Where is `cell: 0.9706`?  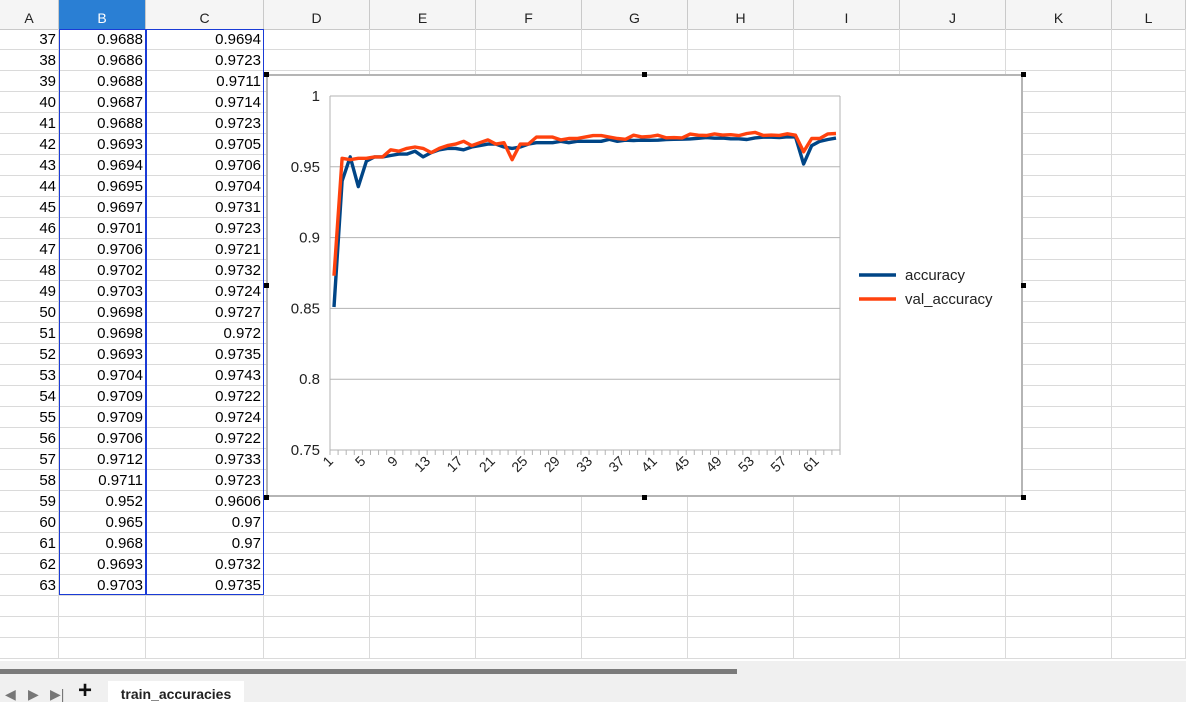
cell: 0.9706 is located at coordinates (102, 249).